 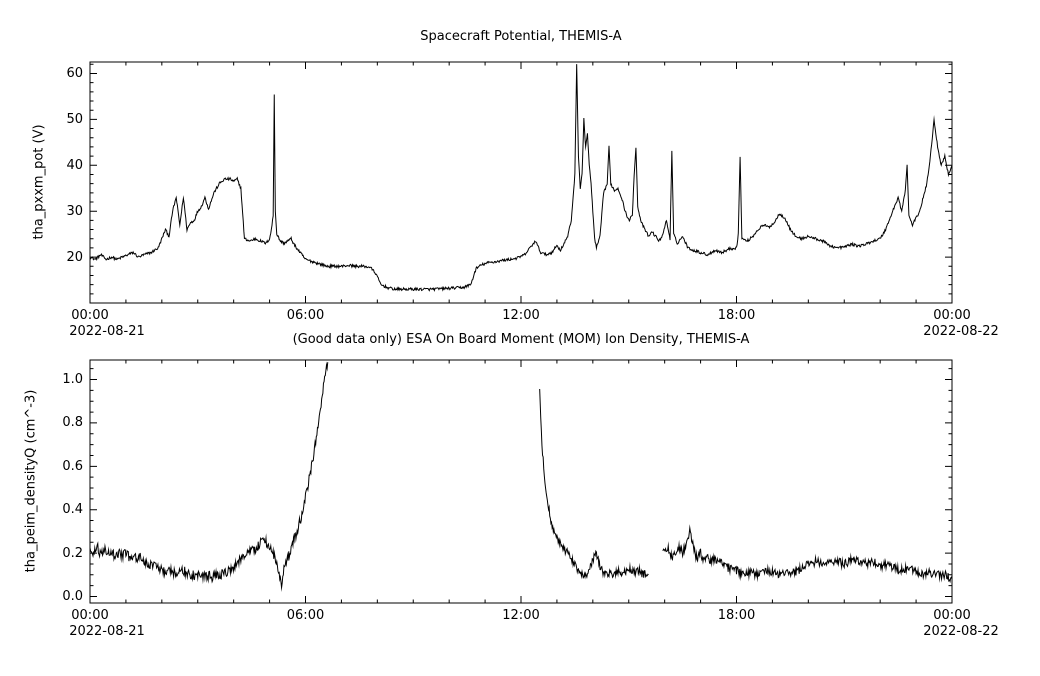 I want to click on panel2-date-right: 2022-08-22, so click(x=961, y=631).